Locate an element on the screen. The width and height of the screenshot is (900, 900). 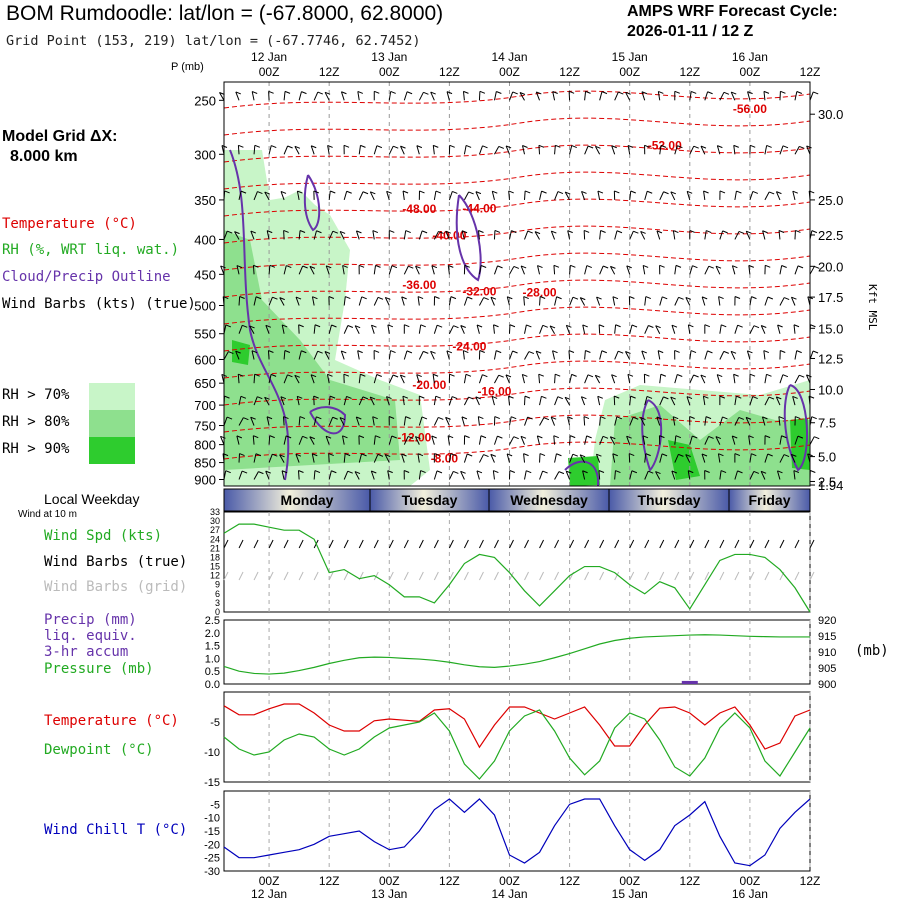
temperature-label: -28.00 is located at coordinates (540, 292).